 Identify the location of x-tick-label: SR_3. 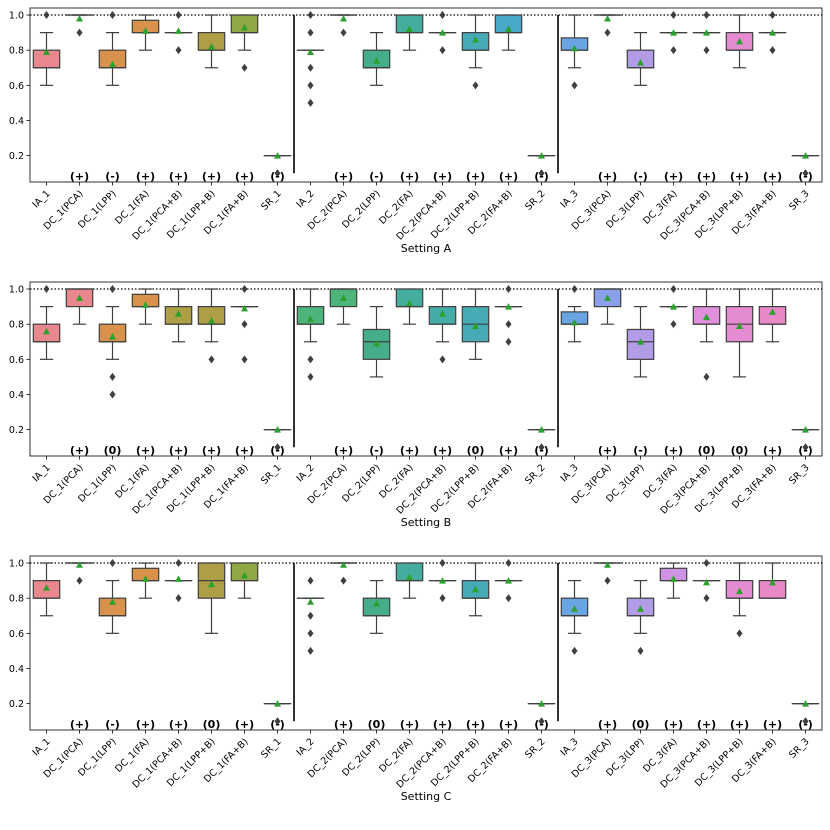
(799, 200).